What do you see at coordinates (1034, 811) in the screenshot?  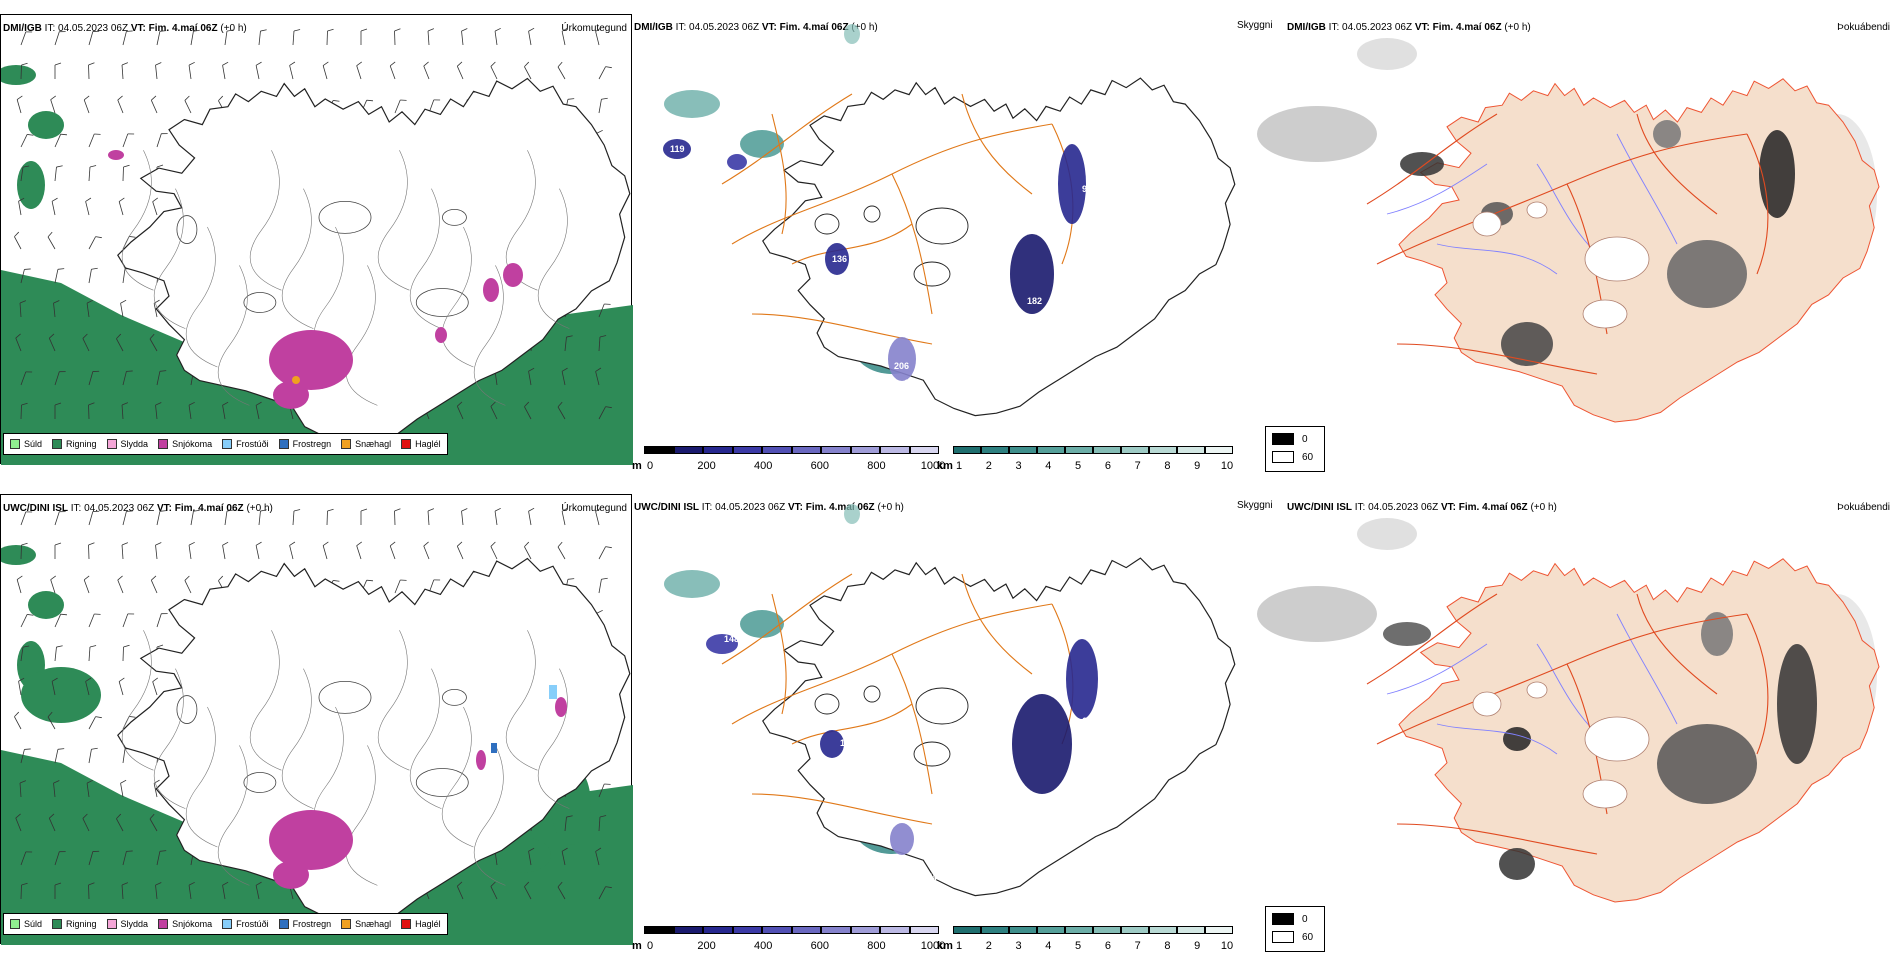 I see `cloud-base-value: 124` at bounding box center [1034, 811].